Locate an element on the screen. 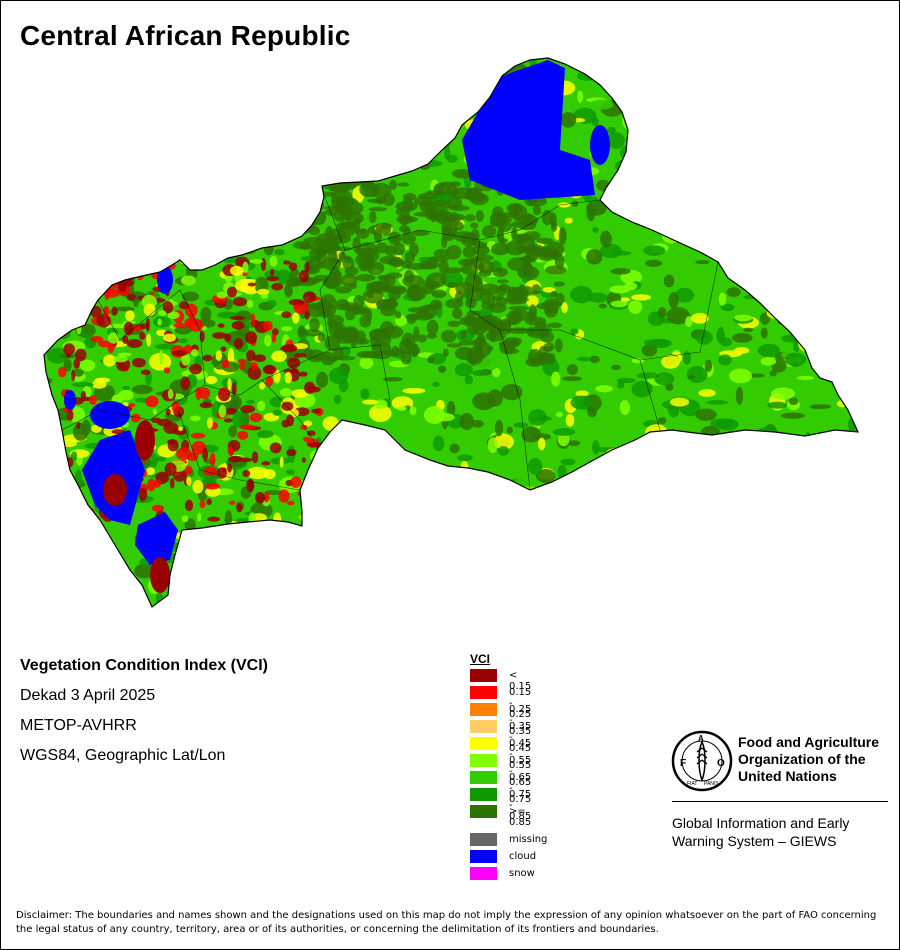 The image size is (900, 950). legend-extra-row: cloud is located at coordinates (503, 857).